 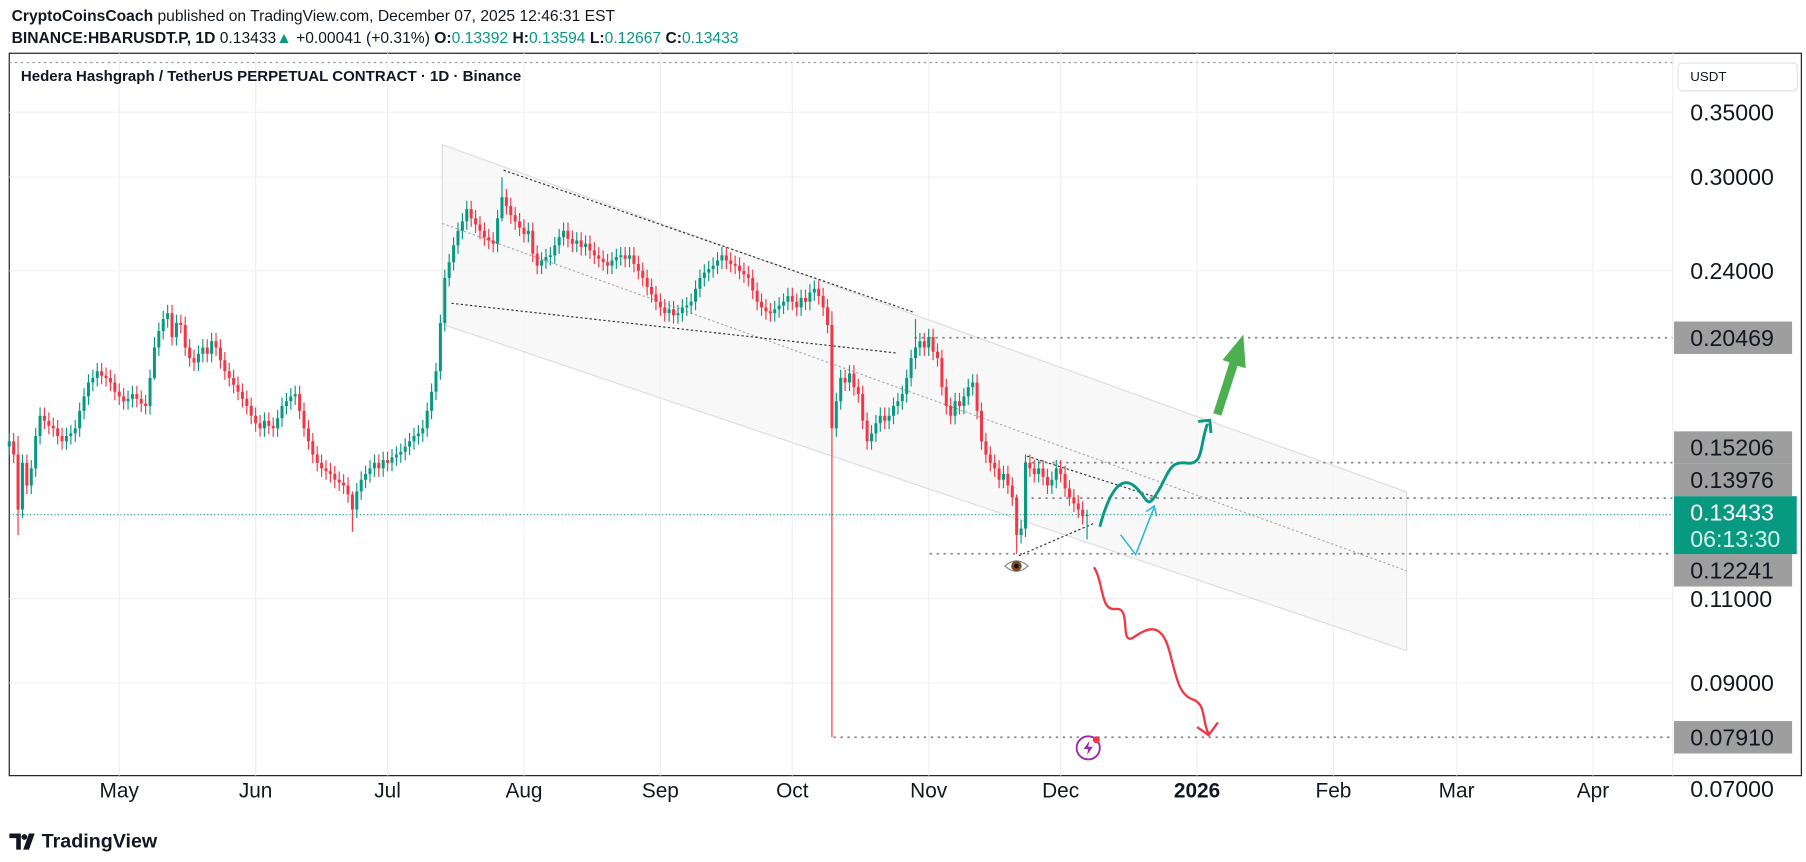 What do you see at coordinates (284, 37) in the screenshot?
I see `triangle-up-icon: ▲` at bounding box center [284, 37].